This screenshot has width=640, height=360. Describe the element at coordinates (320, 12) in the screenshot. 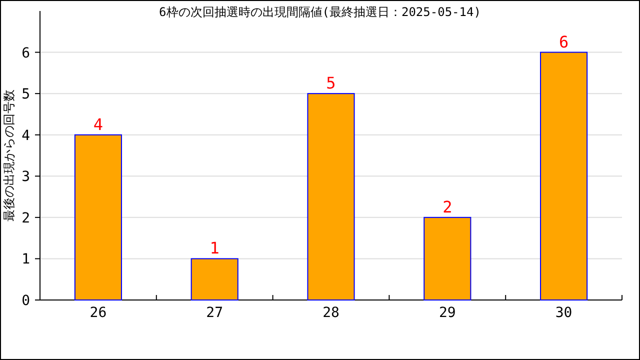

I see `chart-title: 6枠の次回抽選時の出現間隔値(最終抽選日：2025-05-14)` at that location.